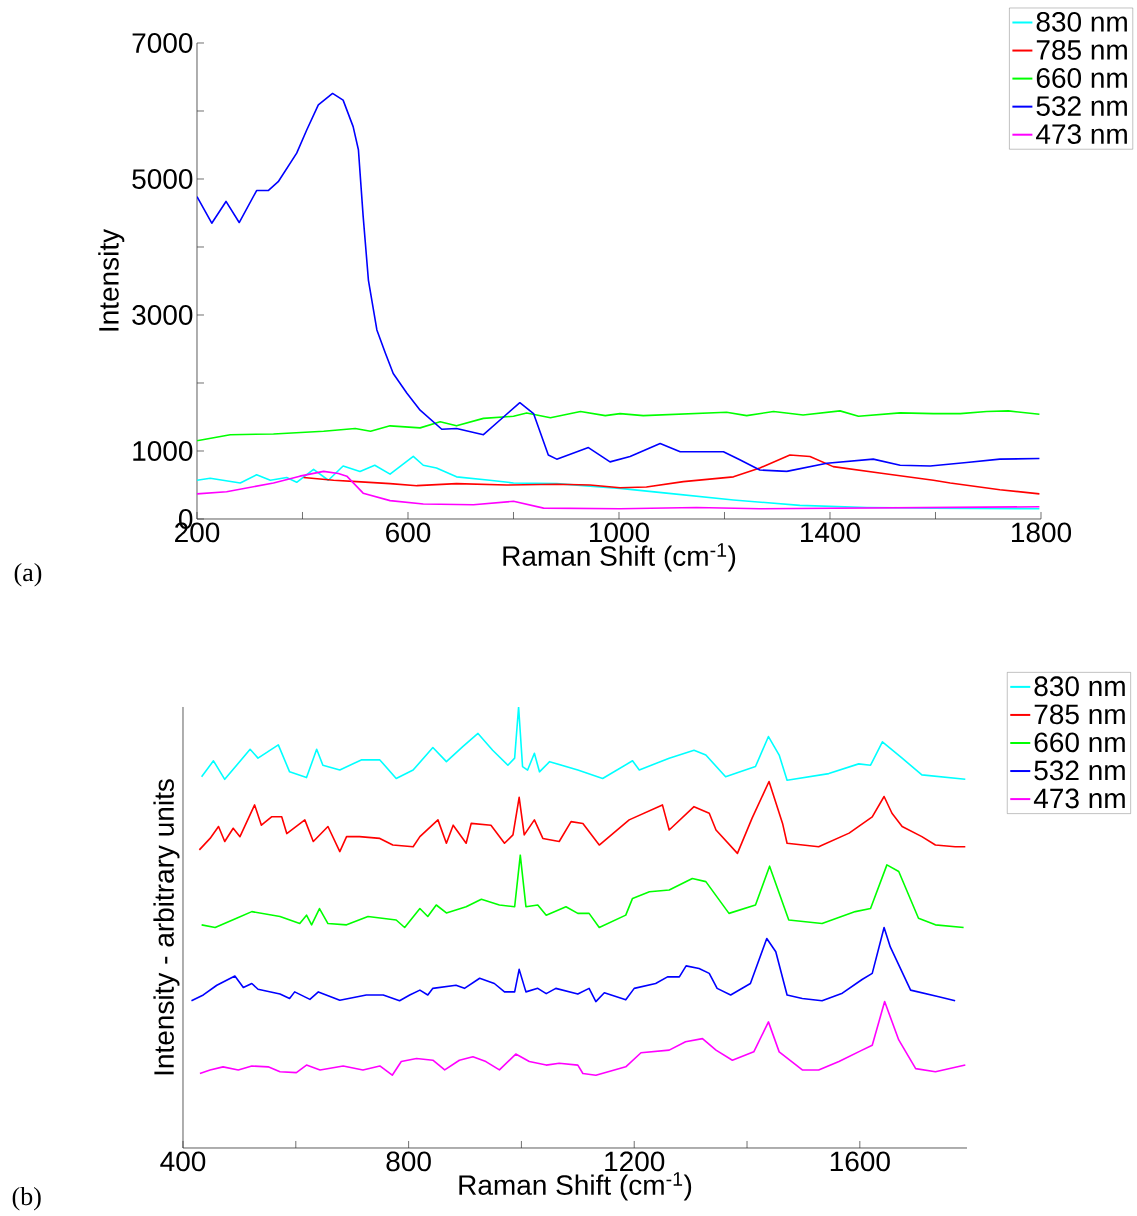  I want to click on x-tick-label: 1200, so click(635, 1161).